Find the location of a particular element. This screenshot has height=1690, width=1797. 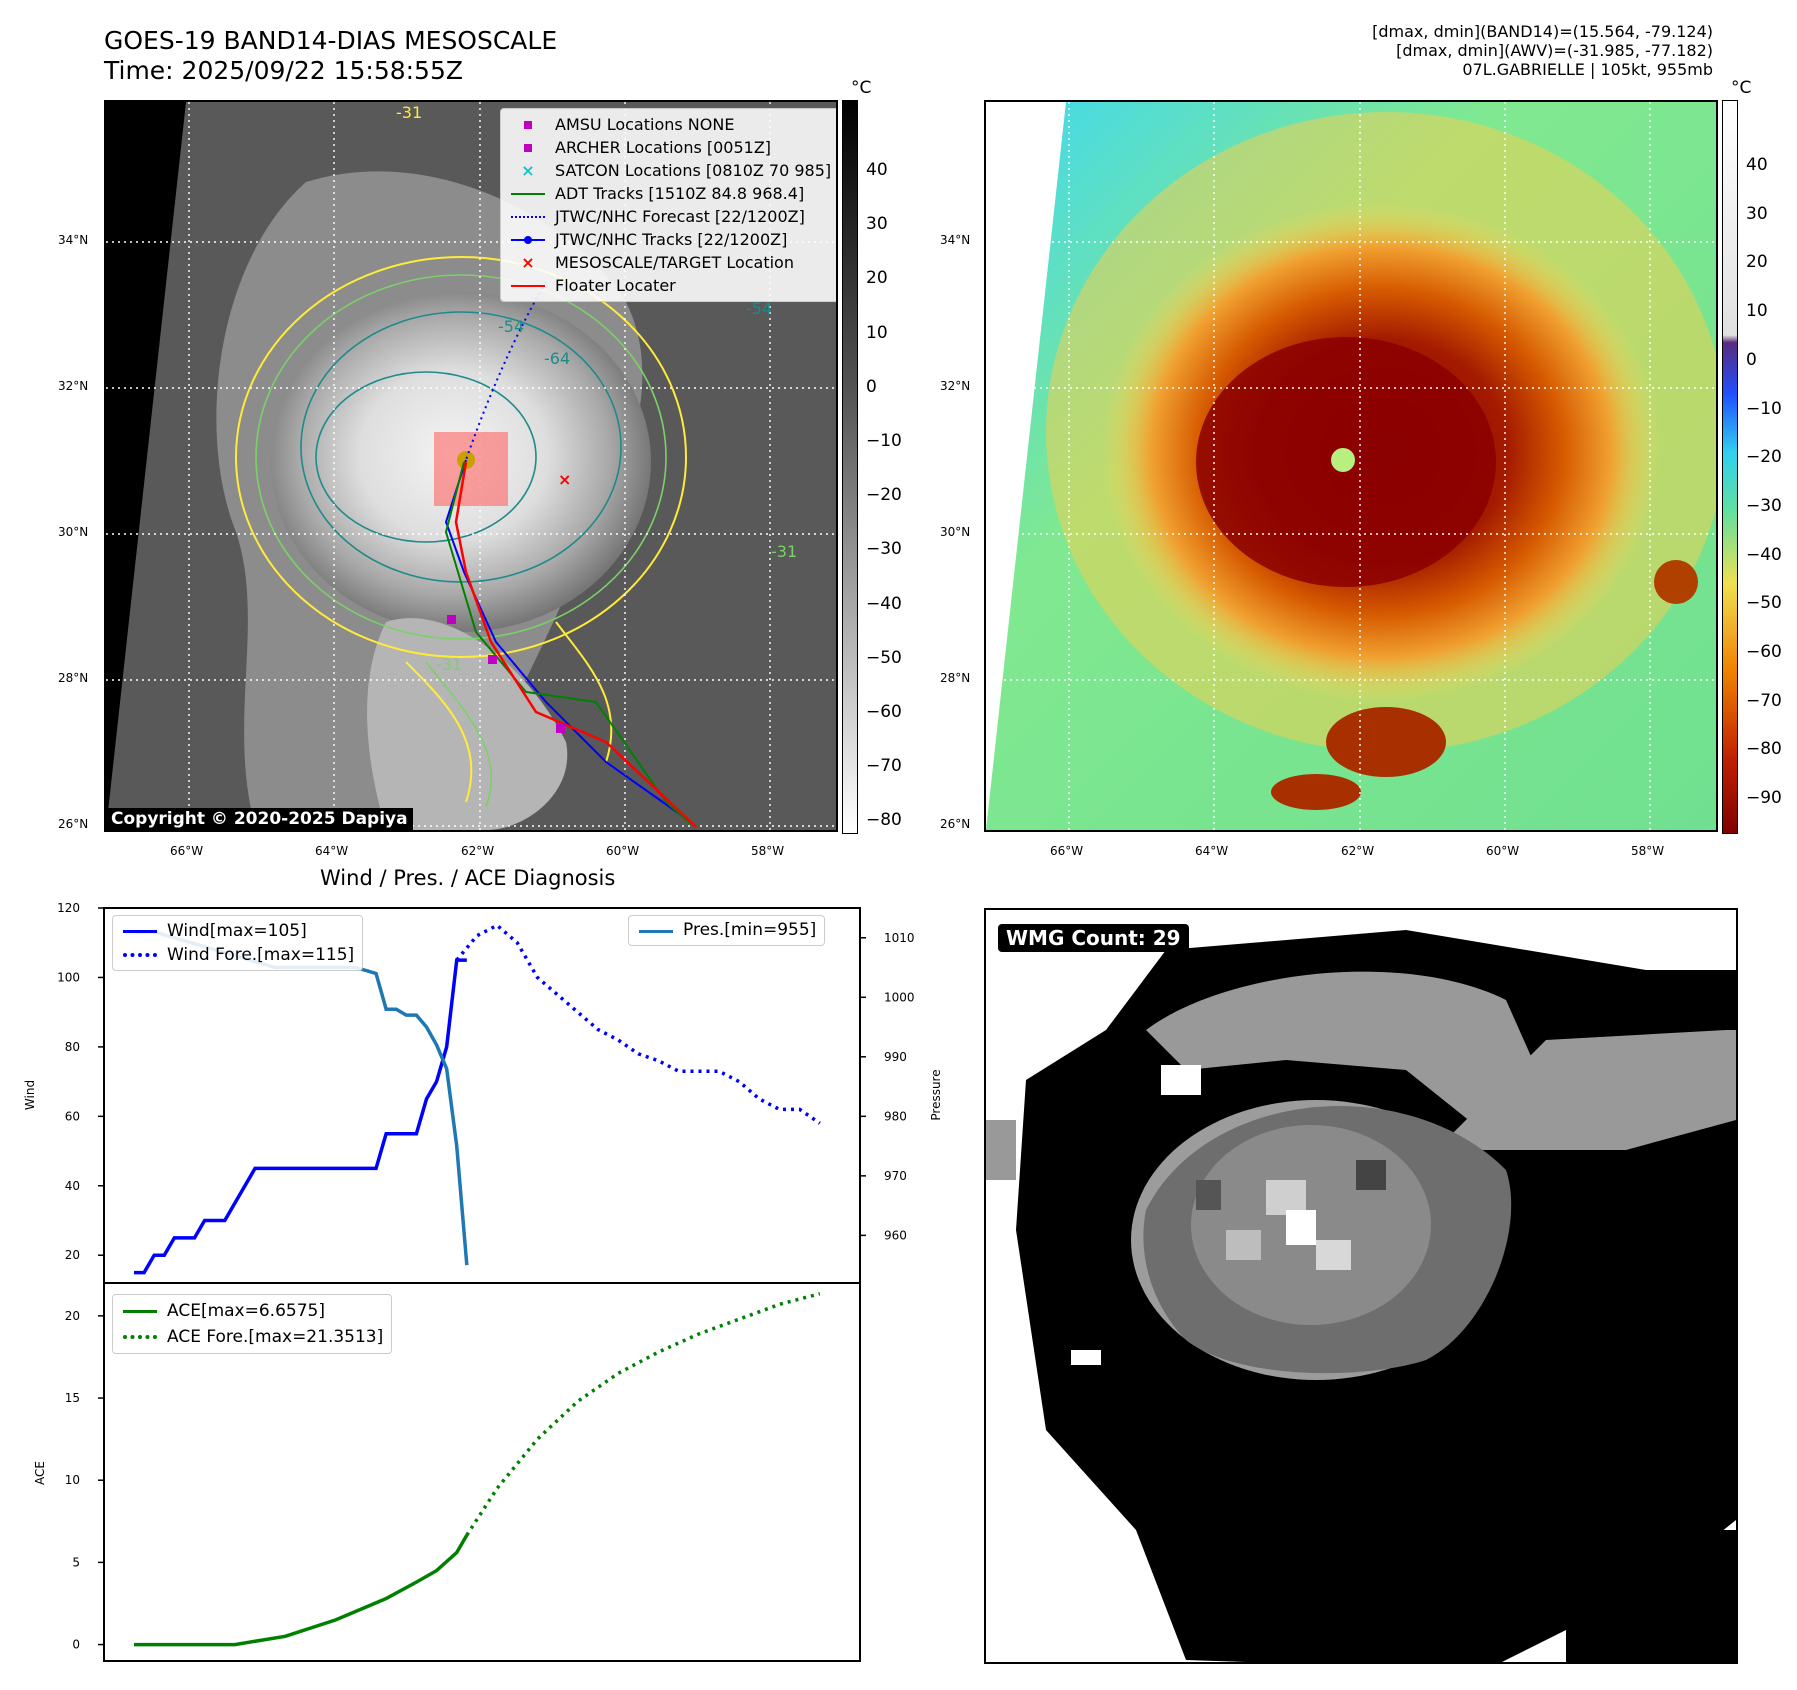

contour-labels-layer: -54 -64 -54 -31 -31 -31 is located at coordinates (596, 388).